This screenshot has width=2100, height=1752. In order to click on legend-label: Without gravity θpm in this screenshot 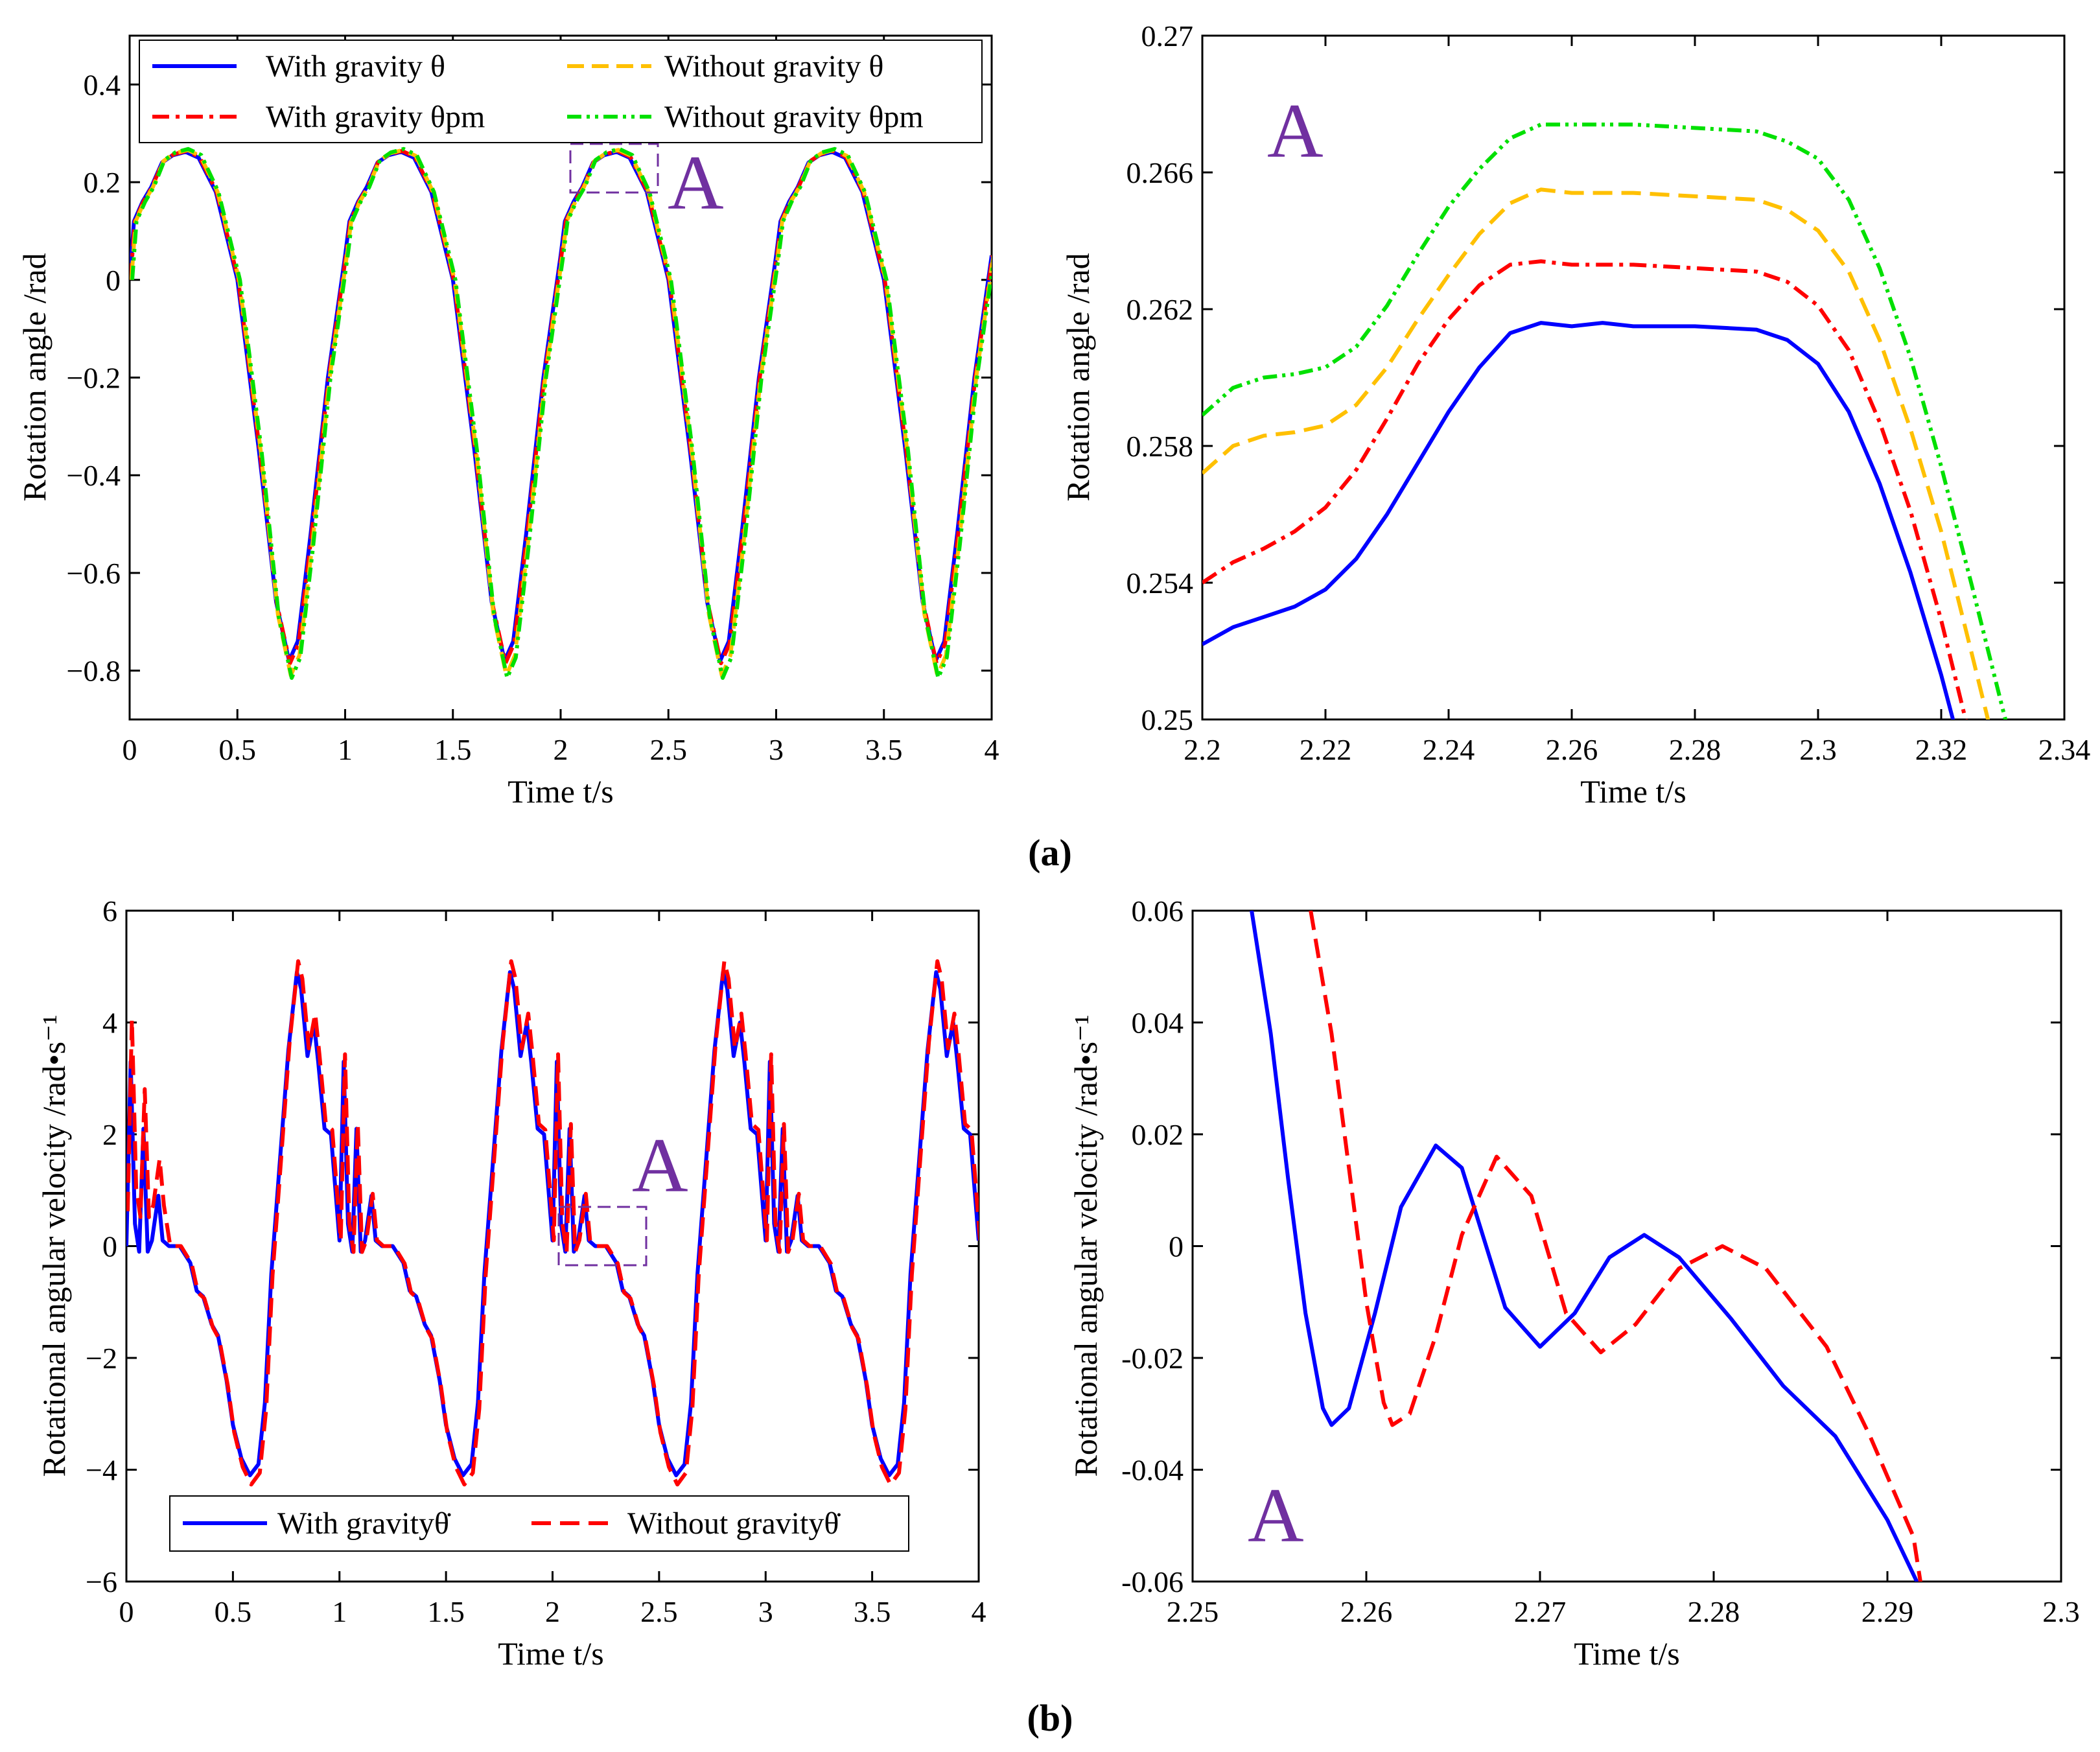, I will do `click(794, 117)`.